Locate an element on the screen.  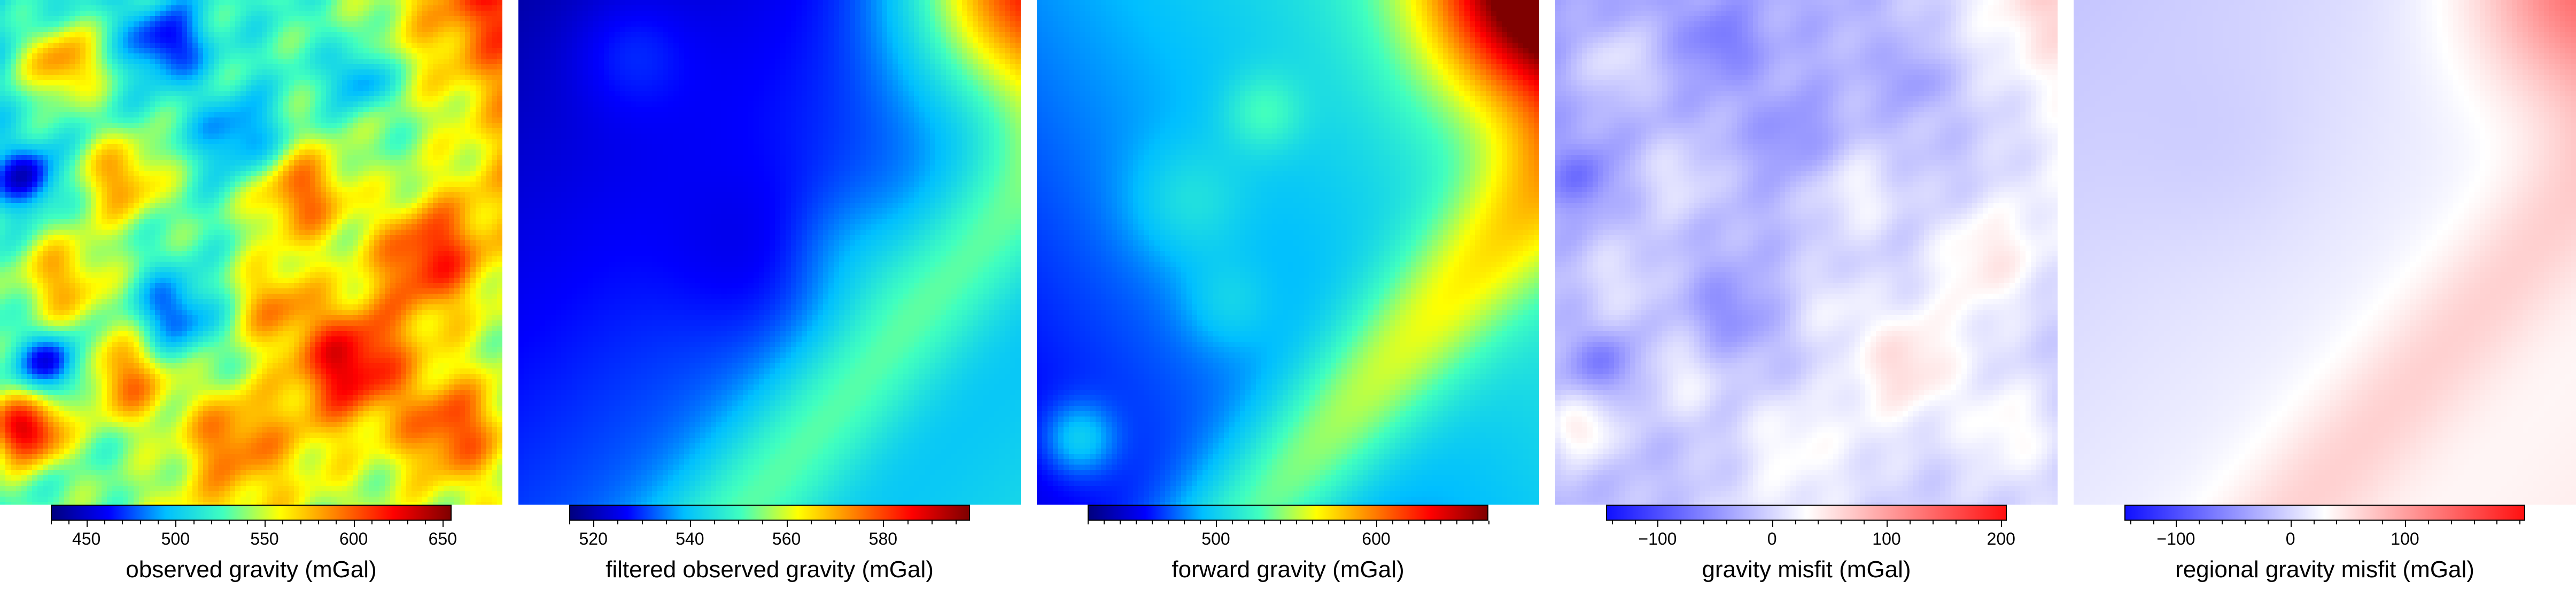
observed-gravity-label: observed gravity (mGal) is located at coordinates (251, 569).